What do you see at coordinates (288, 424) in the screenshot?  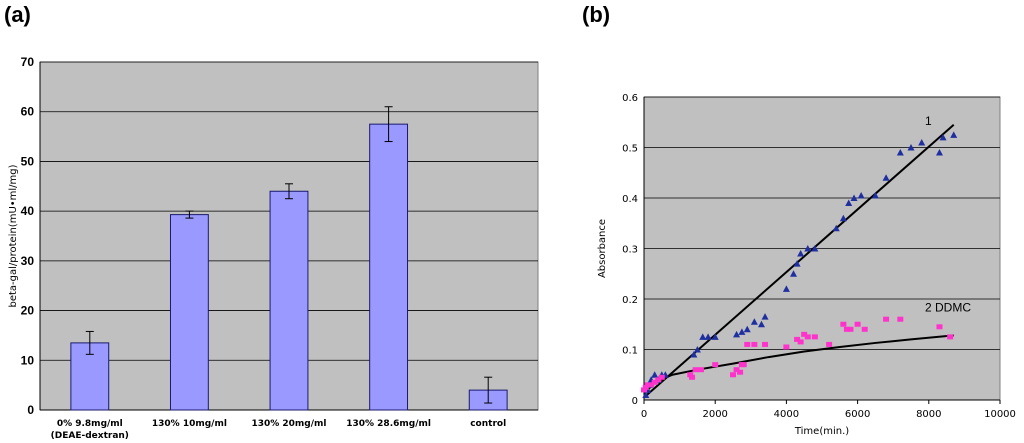 I see `x-tick-label: 130% 20mg/ml` at bounding box center [288, 424].